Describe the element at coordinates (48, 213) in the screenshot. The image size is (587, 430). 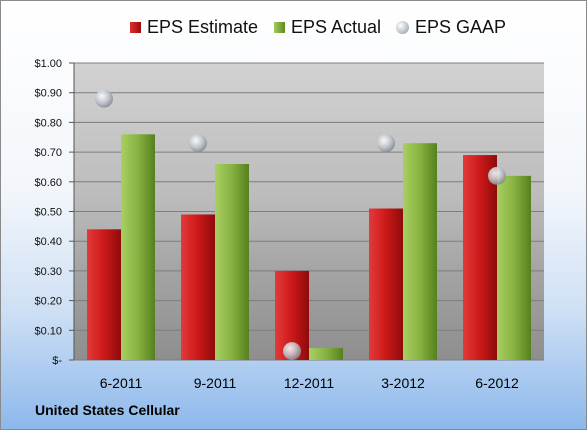
I see `y-tick-label: $0.50` at that location.